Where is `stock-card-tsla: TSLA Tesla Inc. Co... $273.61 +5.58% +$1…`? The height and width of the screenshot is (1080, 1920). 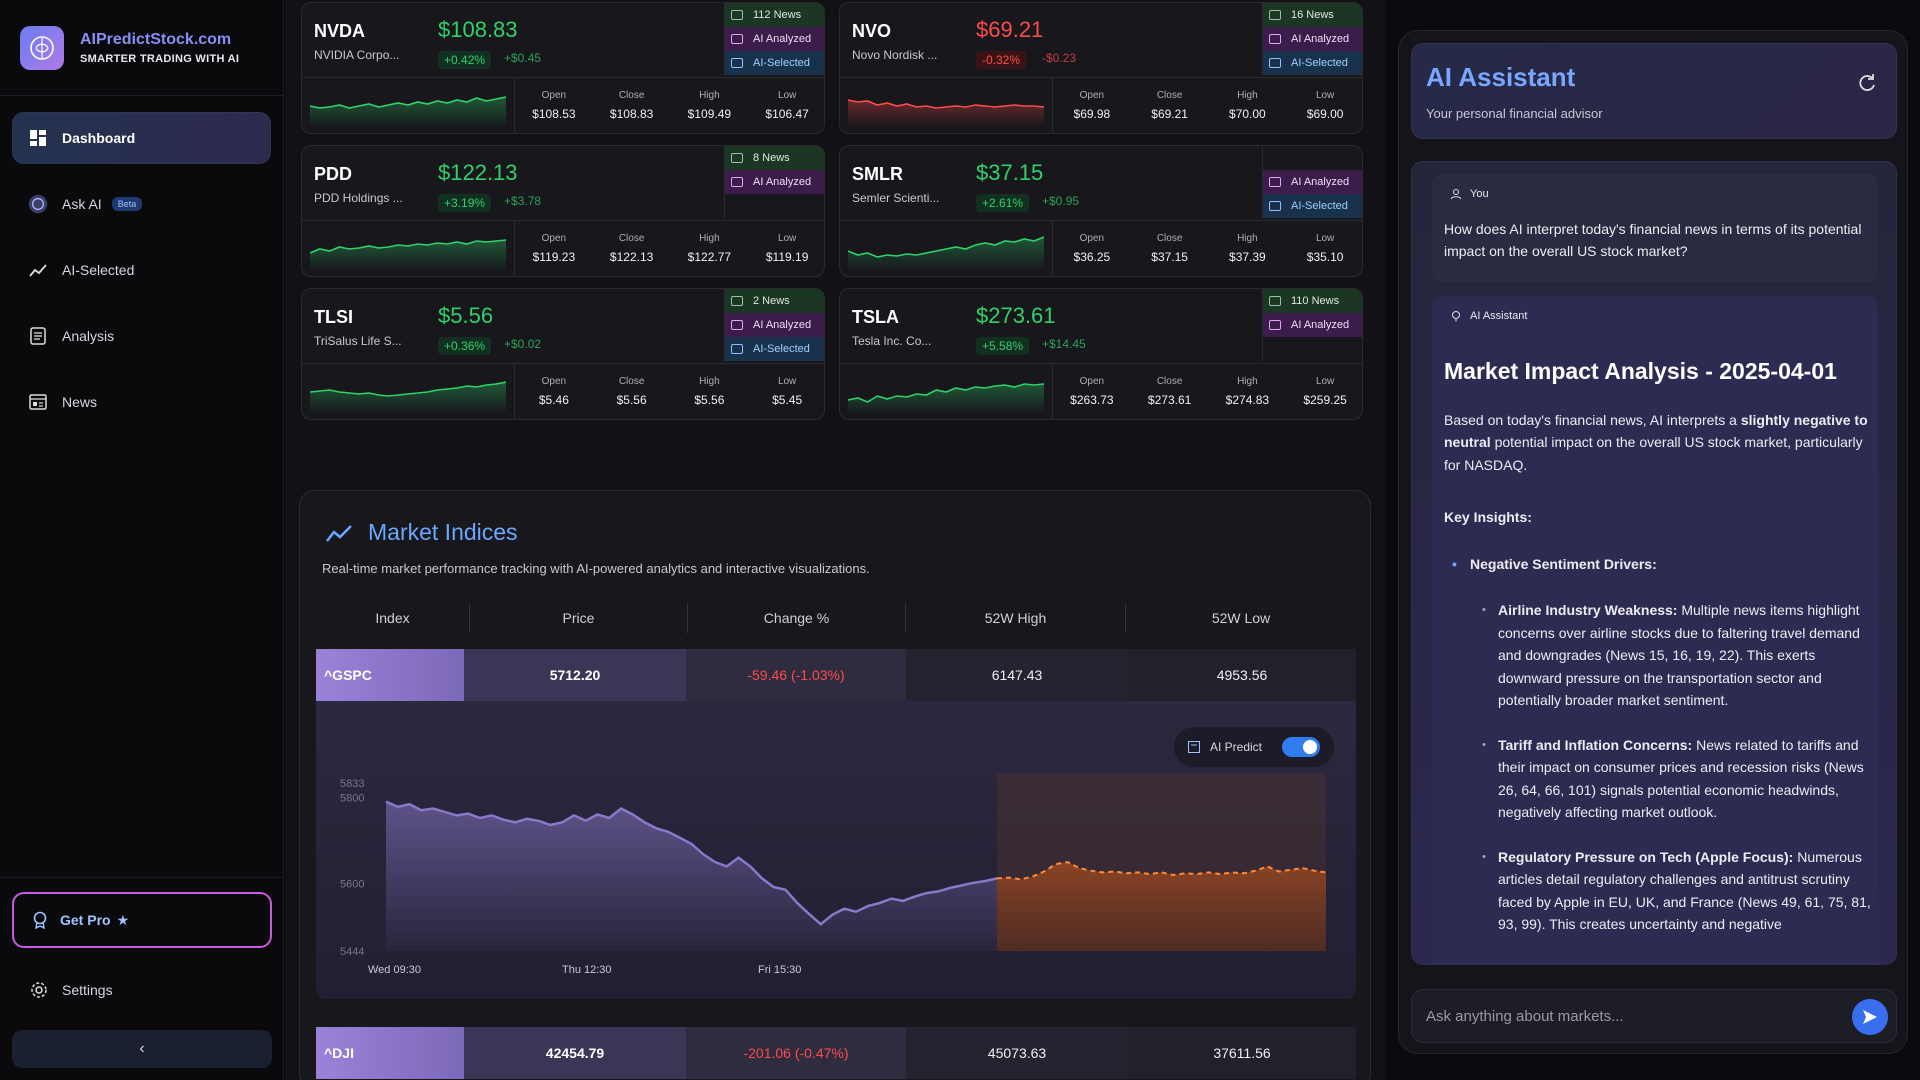 stock-card-tsla: TSLA Tesla Inc. Co... $273.61 +5.58% +$1… is located at coordinates (1101, 354).